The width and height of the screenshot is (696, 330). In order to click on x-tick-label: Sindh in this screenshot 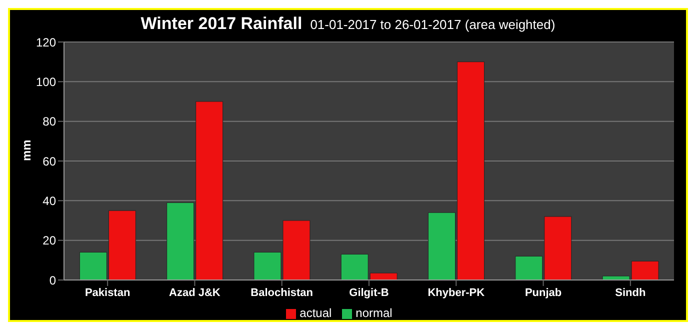, I will do `click(630, 292)`.